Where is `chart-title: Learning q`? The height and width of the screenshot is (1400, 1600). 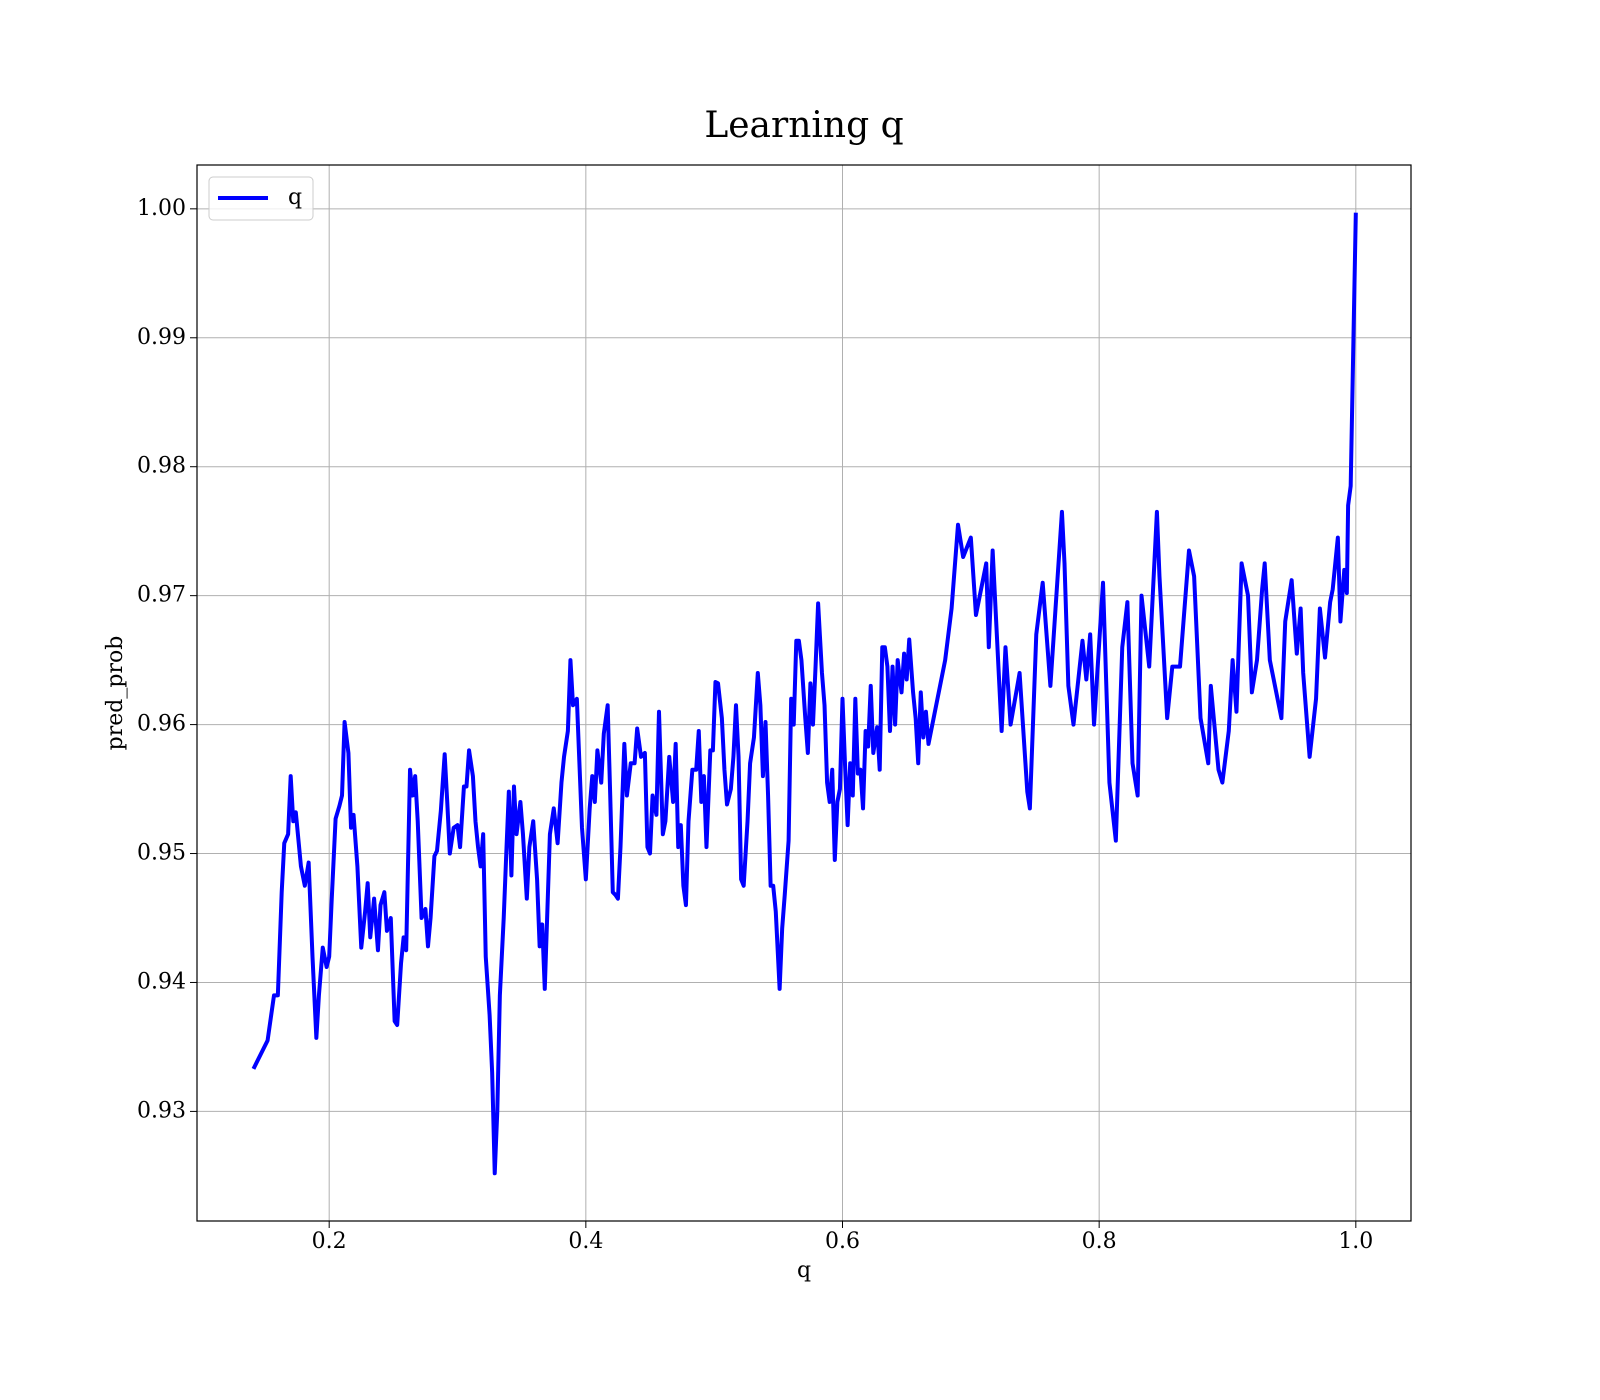 chart-title: Learning q is located at coordinates (803, 125).